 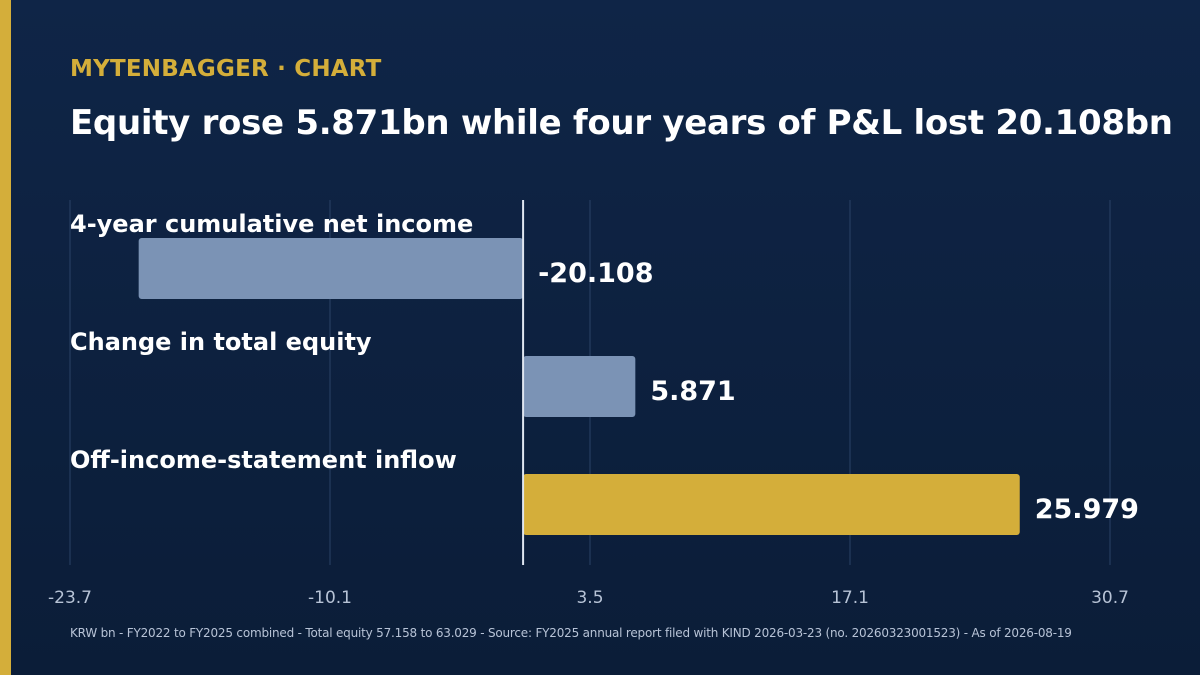 What do you see at coordinates (221, 342) in the screenshot?
I see `category-label: Change in total equity` at bounding box center [221, 342].